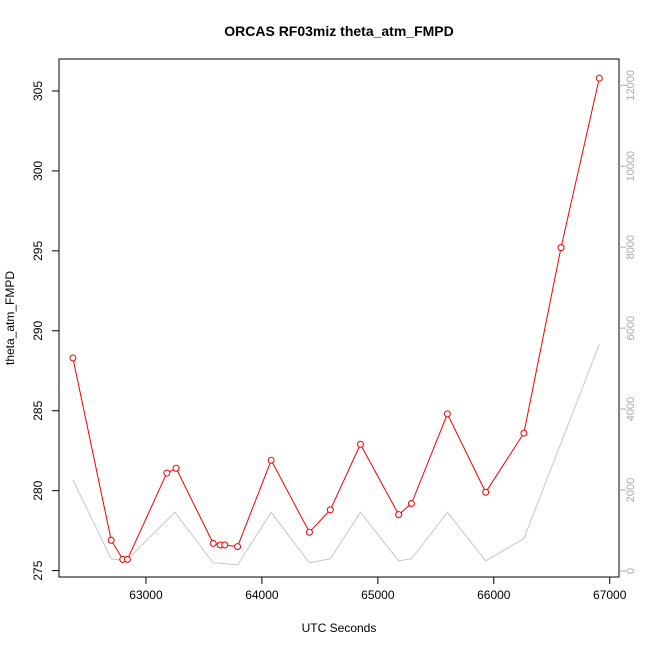  What do you see at coordinates (378, 595) in the screenshot?
I see `x-tick-label-2: 65000` at bounding box center [378, 595].